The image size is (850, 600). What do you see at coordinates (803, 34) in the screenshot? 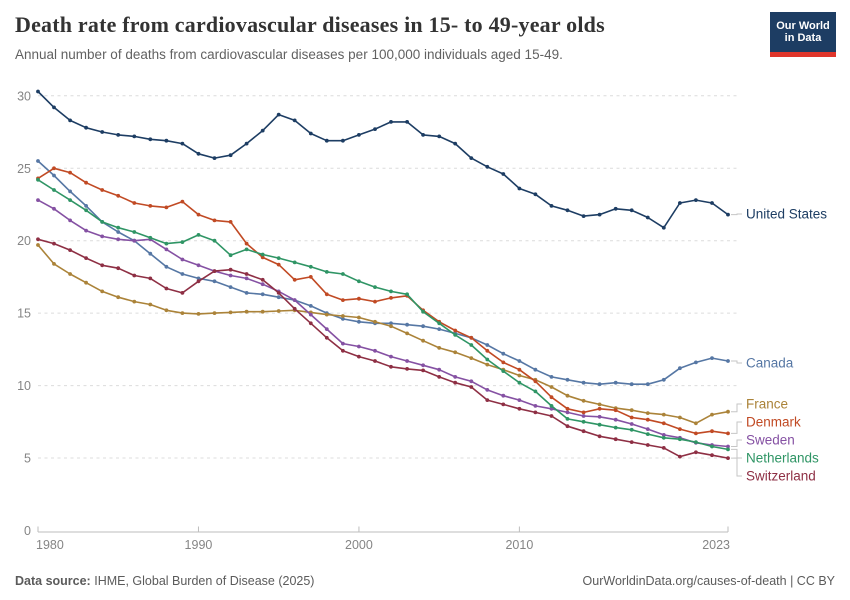
I see `owid-logo: Our World in Data` at bounding box center [803, 34].